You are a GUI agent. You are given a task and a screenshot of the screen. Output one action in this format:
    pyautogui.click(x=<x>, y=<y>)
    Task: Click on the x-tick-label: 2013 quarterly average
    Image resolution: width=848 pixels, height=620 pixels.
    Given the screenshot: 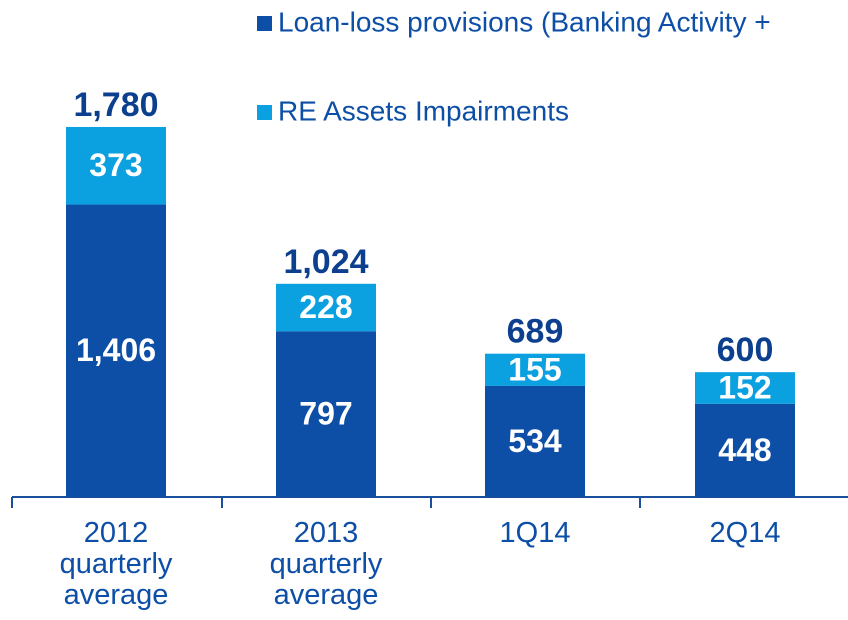 What is the action you would take?
    pyautogui.click(x=326, y=564)
    